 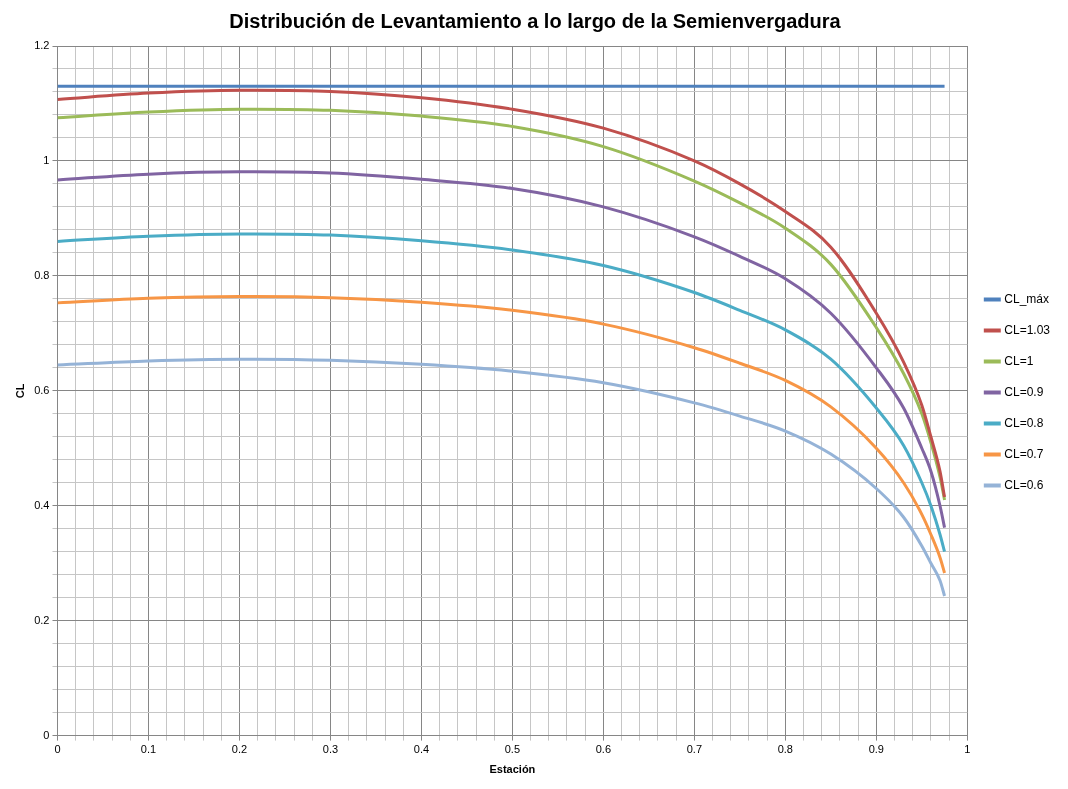 I want to click on legend-label: CL_máx, so click(x=1026, y=298).